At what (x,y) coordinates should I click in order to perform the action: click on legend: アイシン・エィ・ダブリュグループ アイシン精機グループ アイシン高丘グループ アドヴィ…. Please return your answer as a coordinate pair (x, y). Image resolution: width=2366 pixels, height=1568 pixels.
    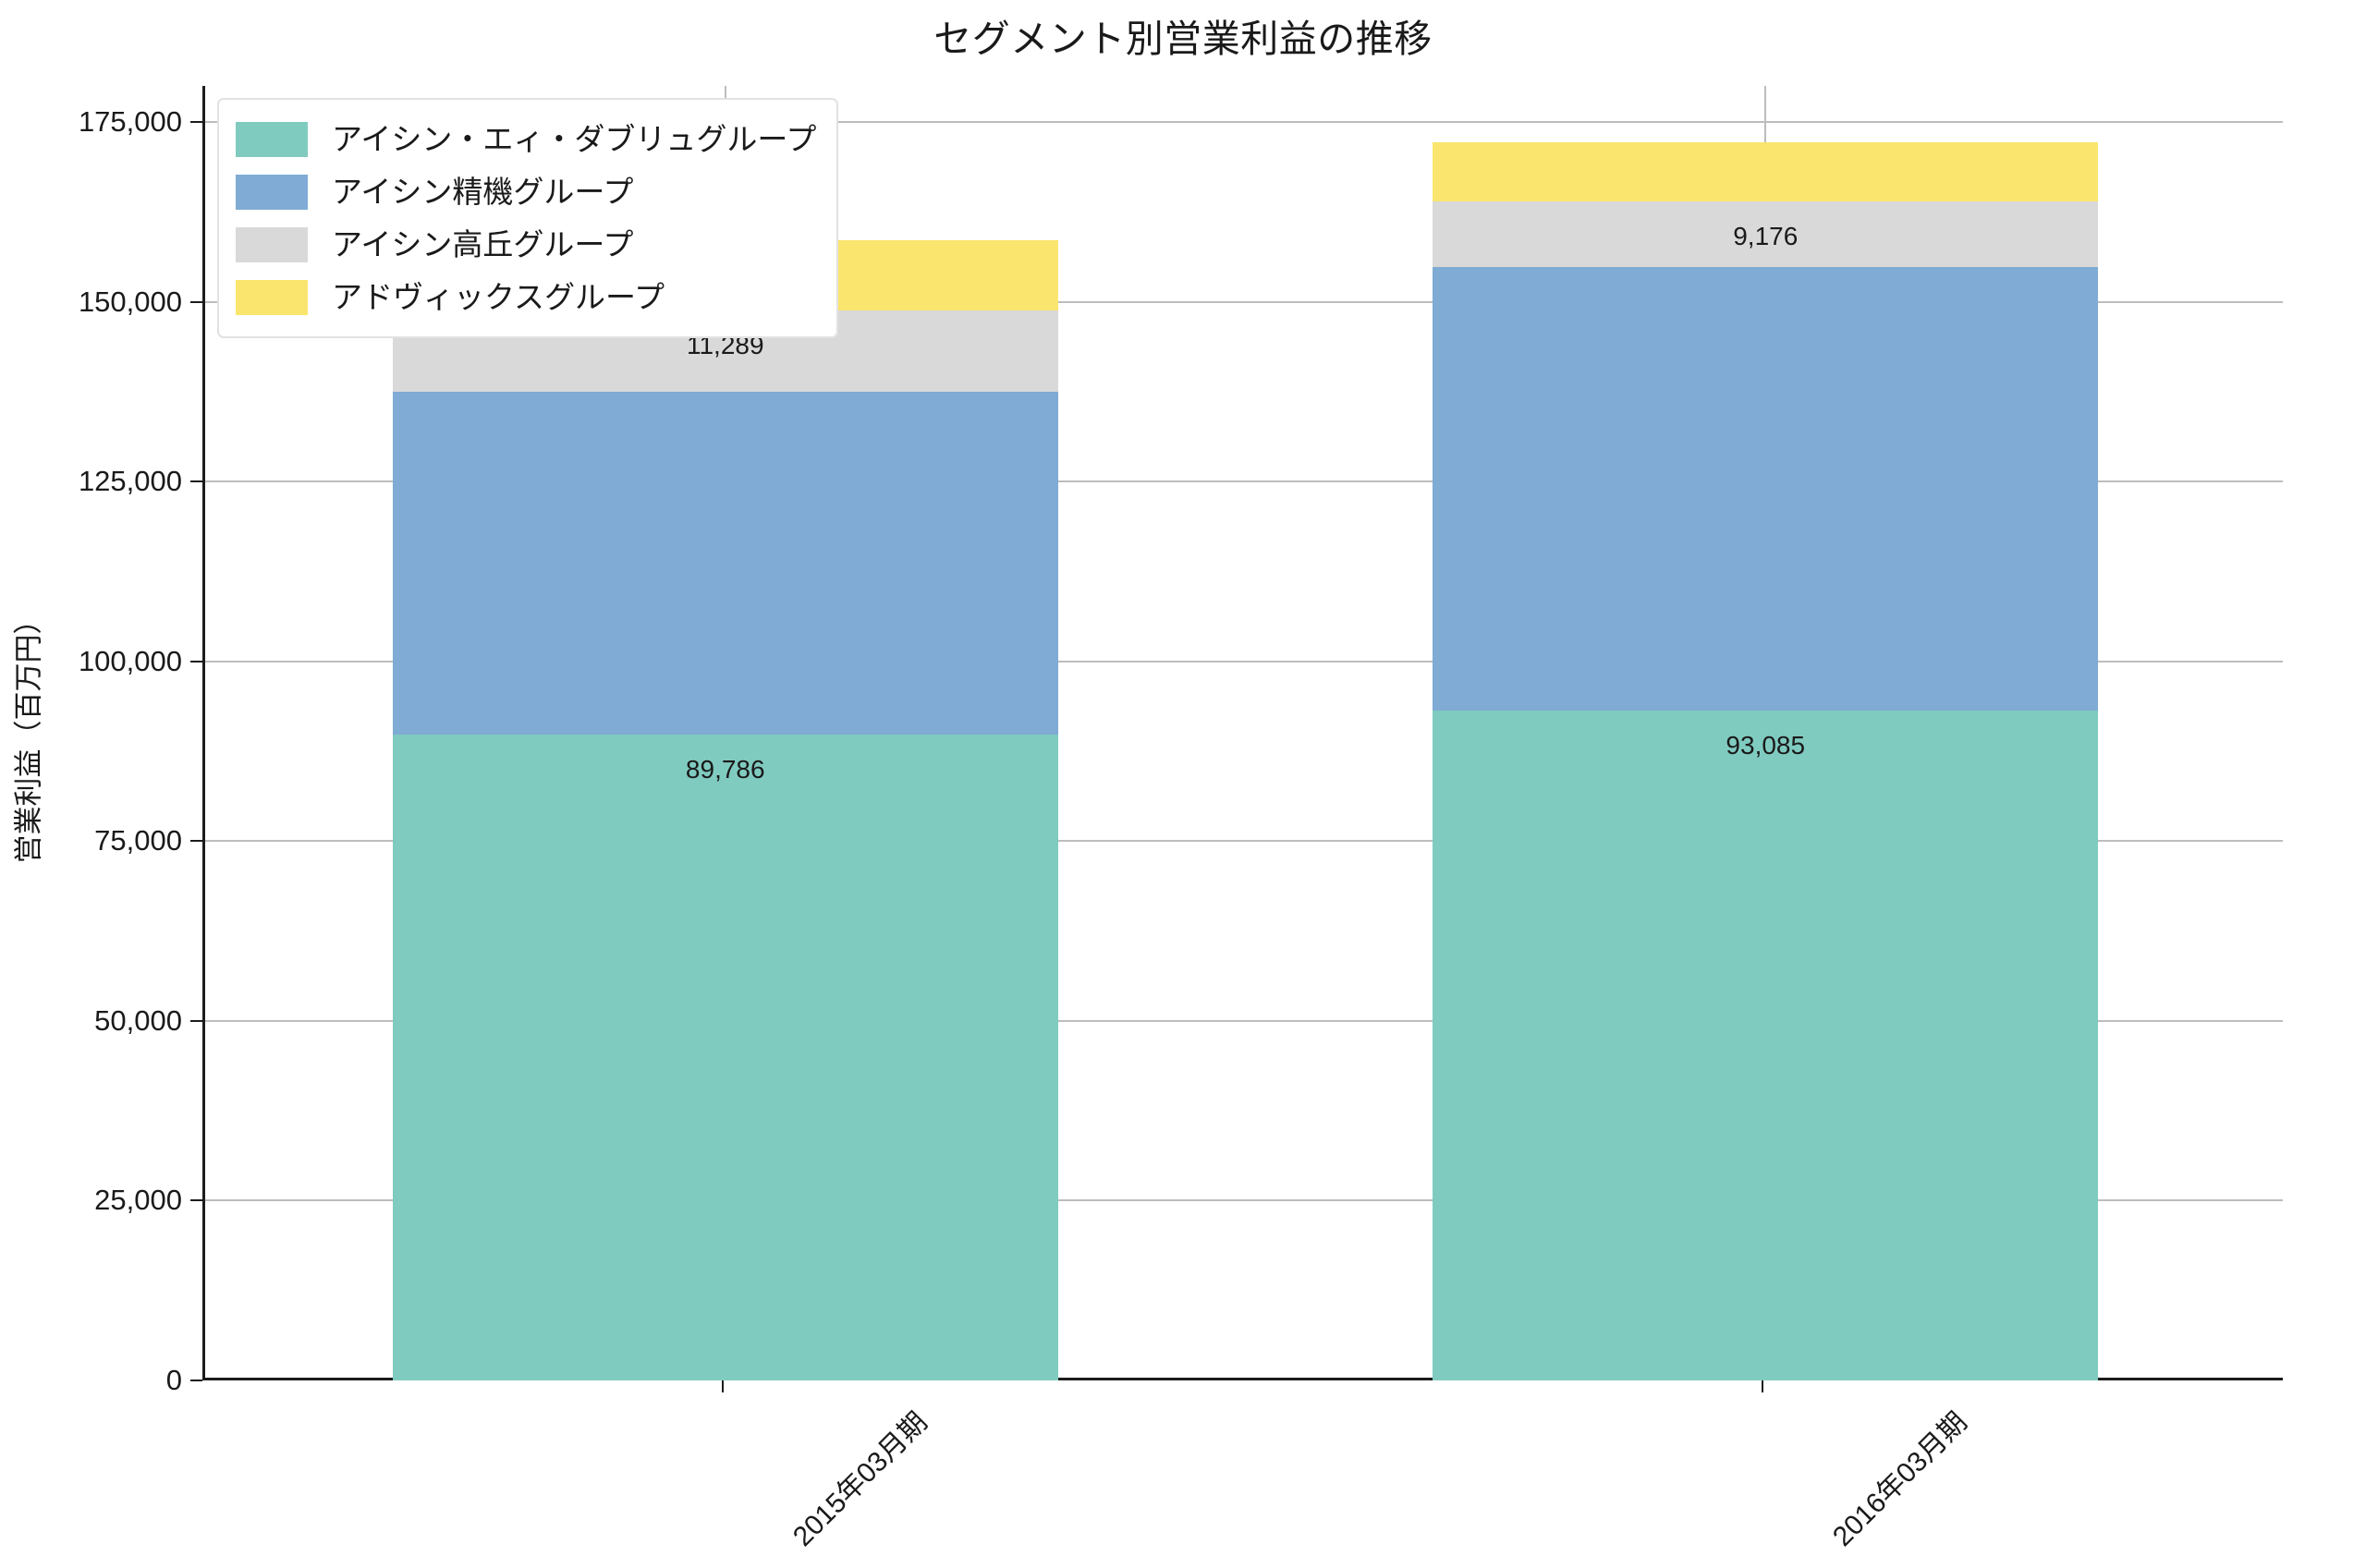
    Looking at the image, I should click on (528, 218).